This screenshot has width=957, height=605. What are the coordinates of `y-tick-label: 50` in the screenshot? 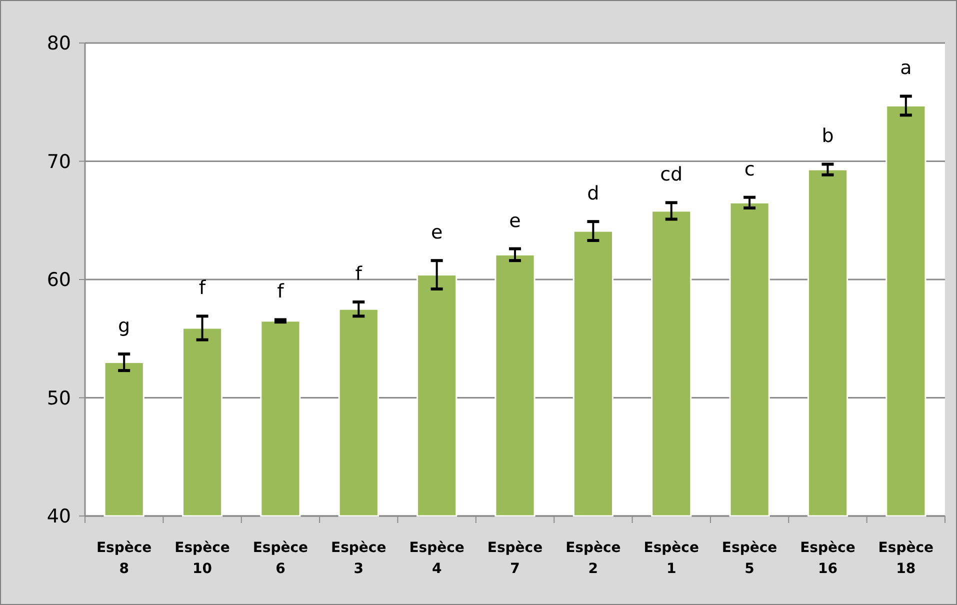 It's located at (58, 398).